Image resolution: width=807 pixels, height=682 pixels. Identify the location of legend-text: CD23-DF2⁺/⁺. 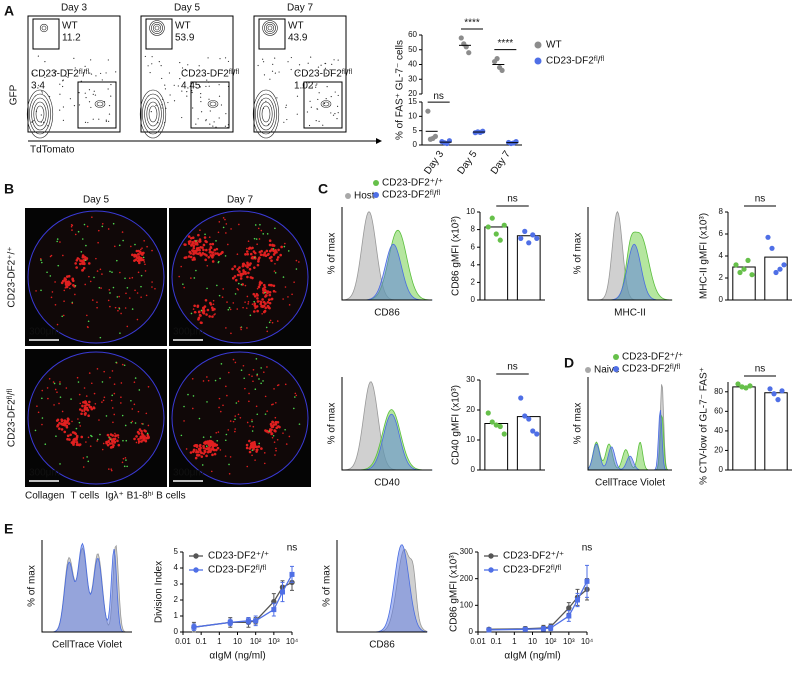
(238, 556).